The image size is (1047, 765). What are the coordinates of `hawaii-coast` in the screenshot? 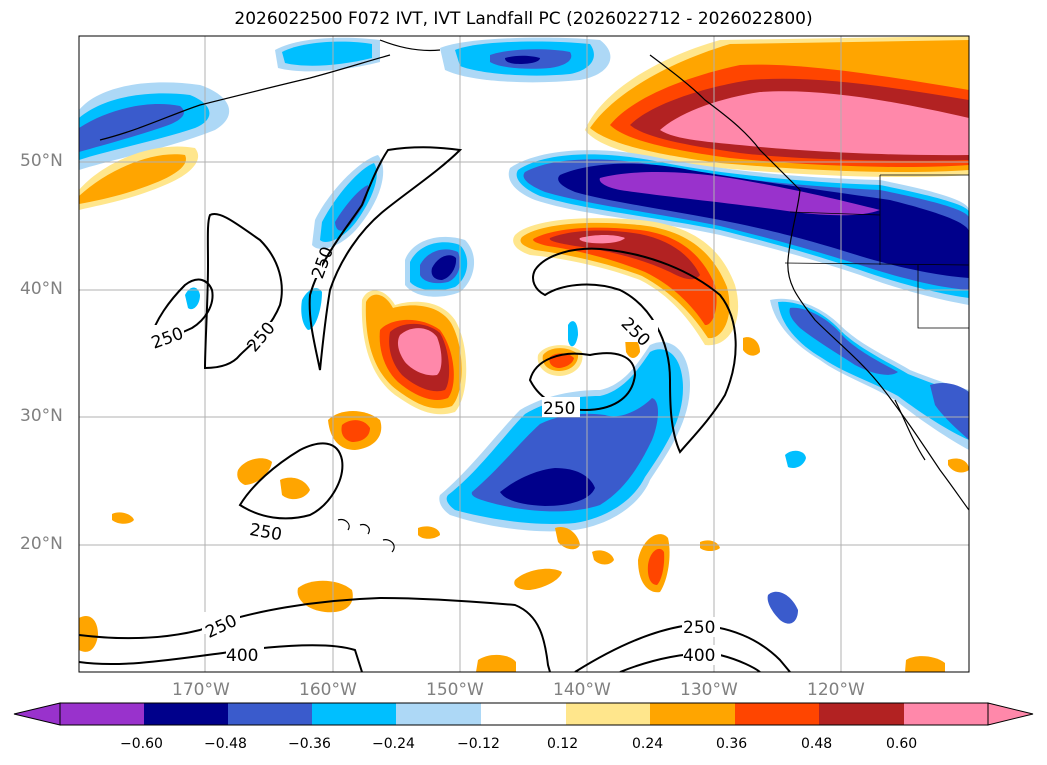 It's located at (366, 536).